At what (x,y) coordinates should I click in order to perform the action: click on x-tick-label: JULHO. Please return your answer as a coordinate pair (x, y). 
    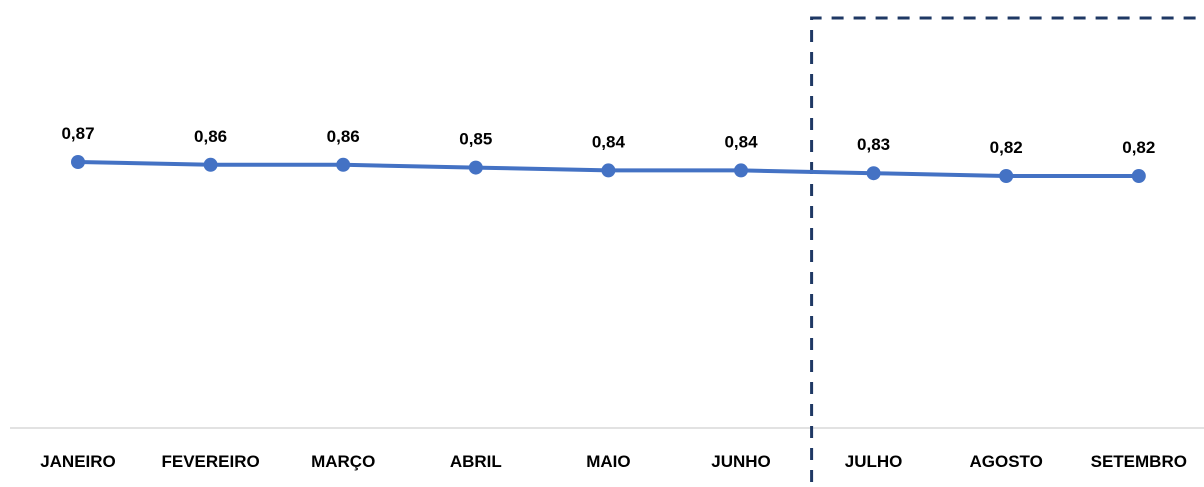
    Looking at the image, I should click on (874, 461).